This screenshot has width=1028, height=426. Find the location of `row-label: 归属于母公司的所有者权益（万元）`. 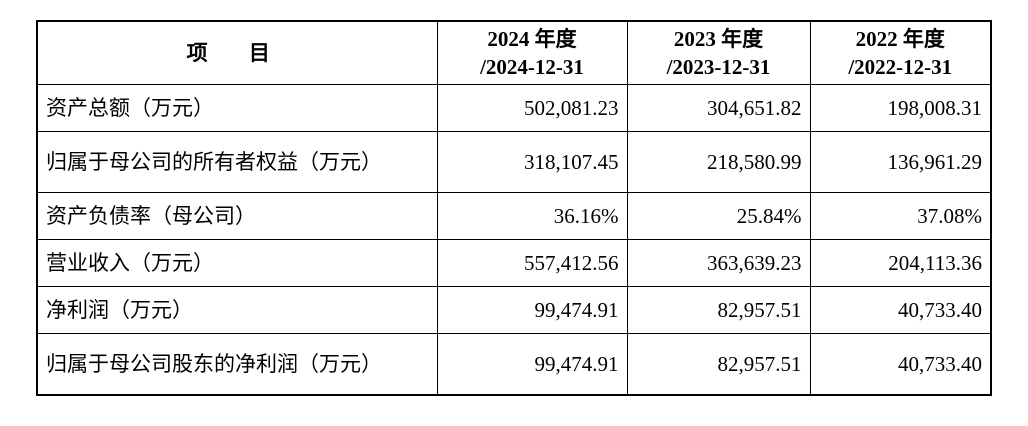

row-label: 归属于母公司的所有者权益（万元） is located at coordinates (237, 162).